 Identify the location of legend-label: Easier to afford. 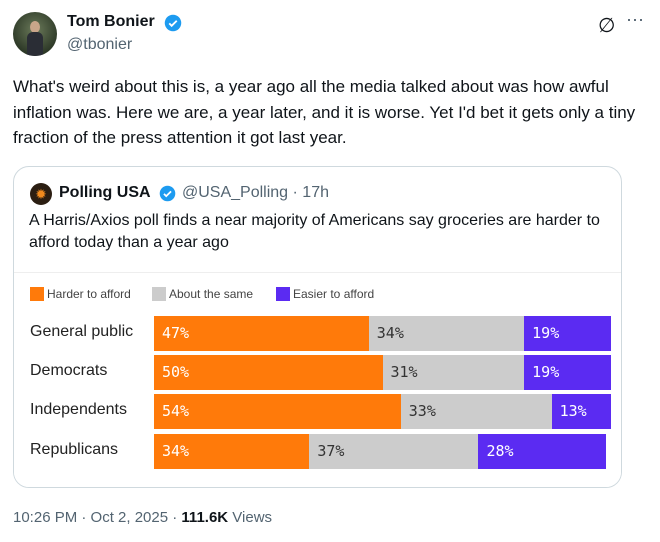
(334, 294).